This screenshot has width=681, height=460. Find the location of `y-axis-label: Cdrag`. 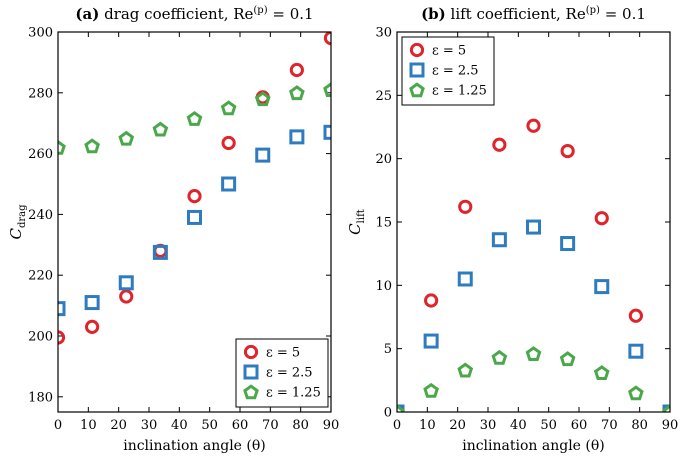

y-axis-label: Cdrag is located at coordinates (17, 222).